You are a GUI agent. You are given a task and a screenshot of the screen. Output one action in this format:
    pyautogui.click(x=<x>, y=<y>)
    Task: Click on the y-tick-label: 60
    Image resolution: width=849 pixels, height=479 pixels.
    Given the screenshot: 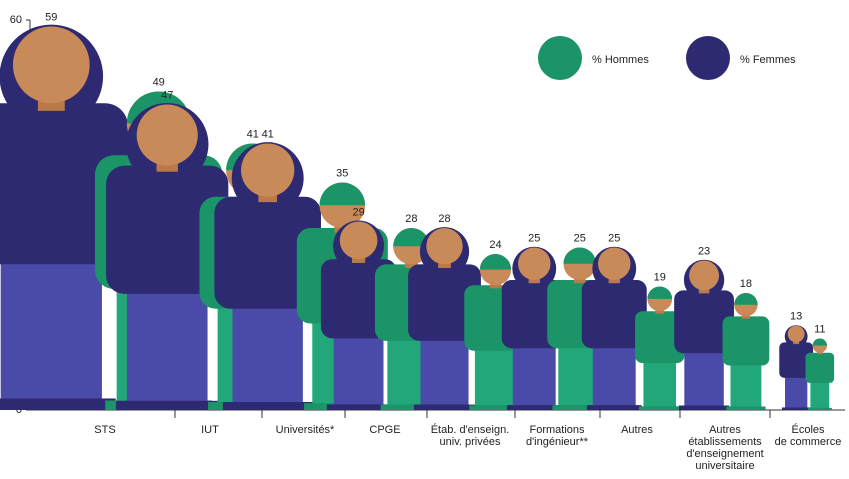 What is the action you would take?
    pyautogui.click(x=16, y=20)
    